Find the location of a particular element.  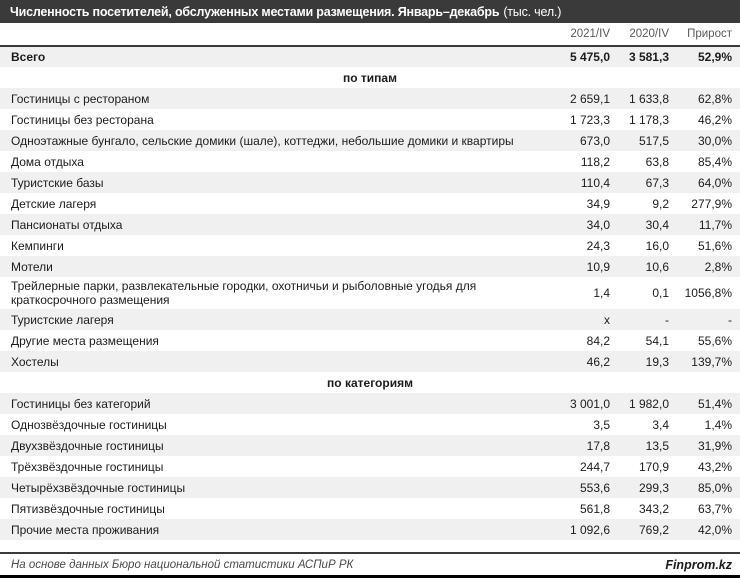

row-label: Детские лагеря is located at coordinates (54, 203).